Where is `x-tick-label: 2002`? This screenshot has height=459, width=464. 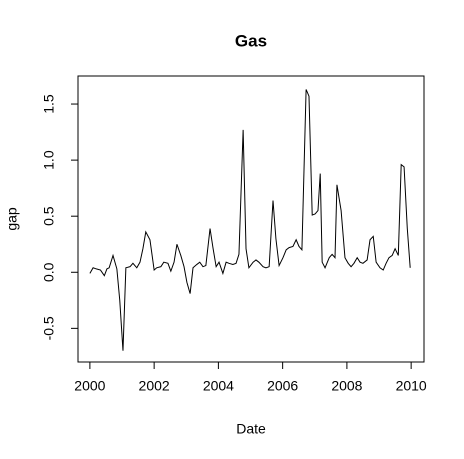
x-tick-label: 2002 is located at coordinates (154, 386).